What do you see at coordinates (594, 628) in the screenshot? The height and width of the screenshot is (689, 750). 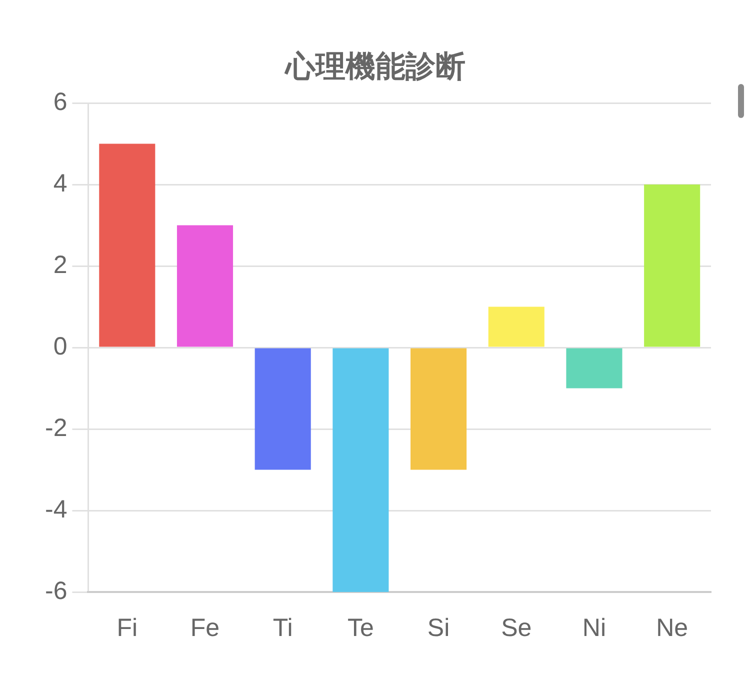 I see `x-tick-label: Ni` at bounding box center [594, 628].